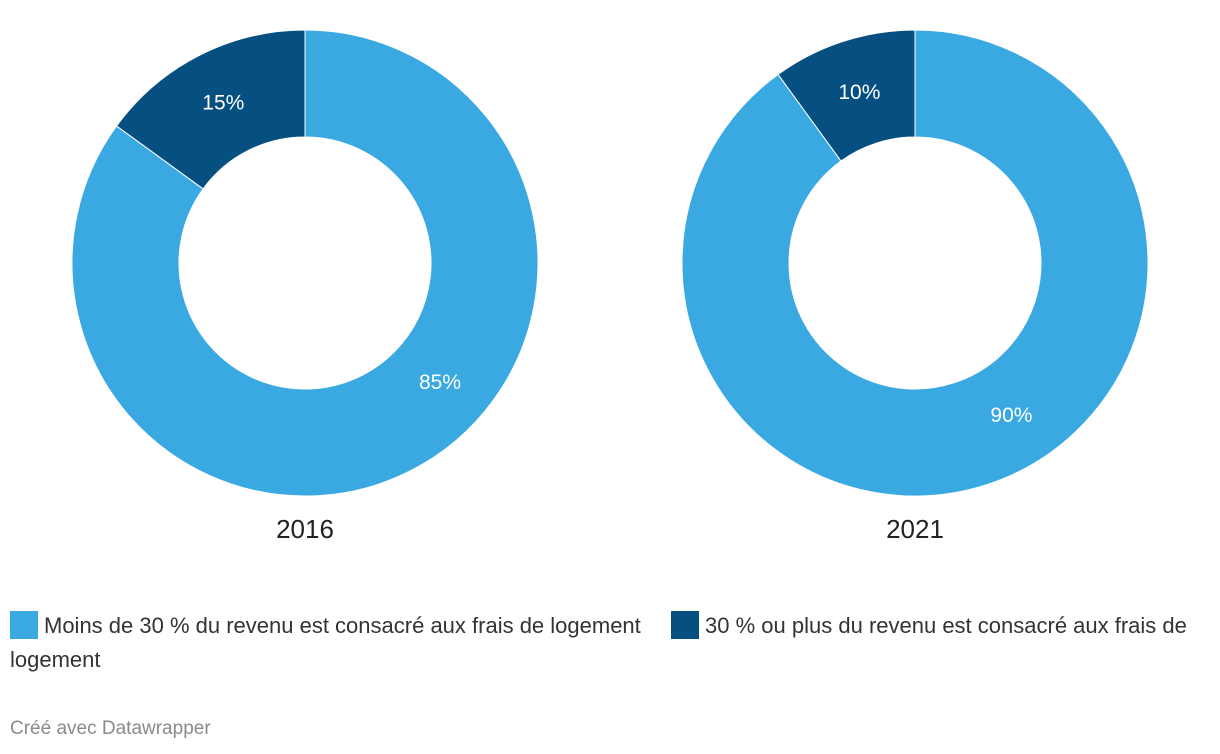  What do you see at coordinates (859, 92) in the screenshot?
I see `slice-label-2021-10: 10%` at bounding box center [859, 92].